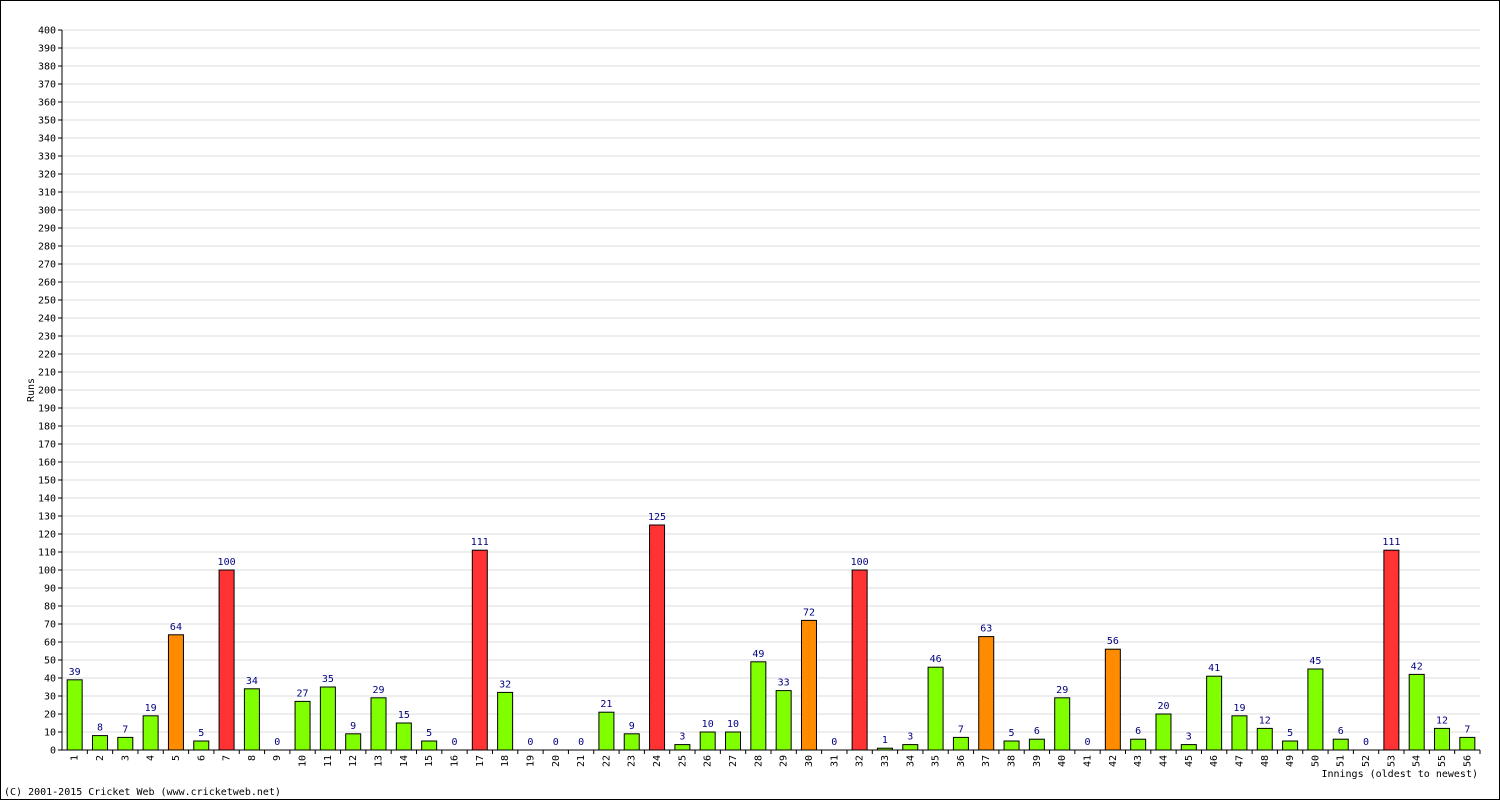  Describe the element at coordinates (47, 247) in the screenshot. I see `y-tick-label: 280` at that location.